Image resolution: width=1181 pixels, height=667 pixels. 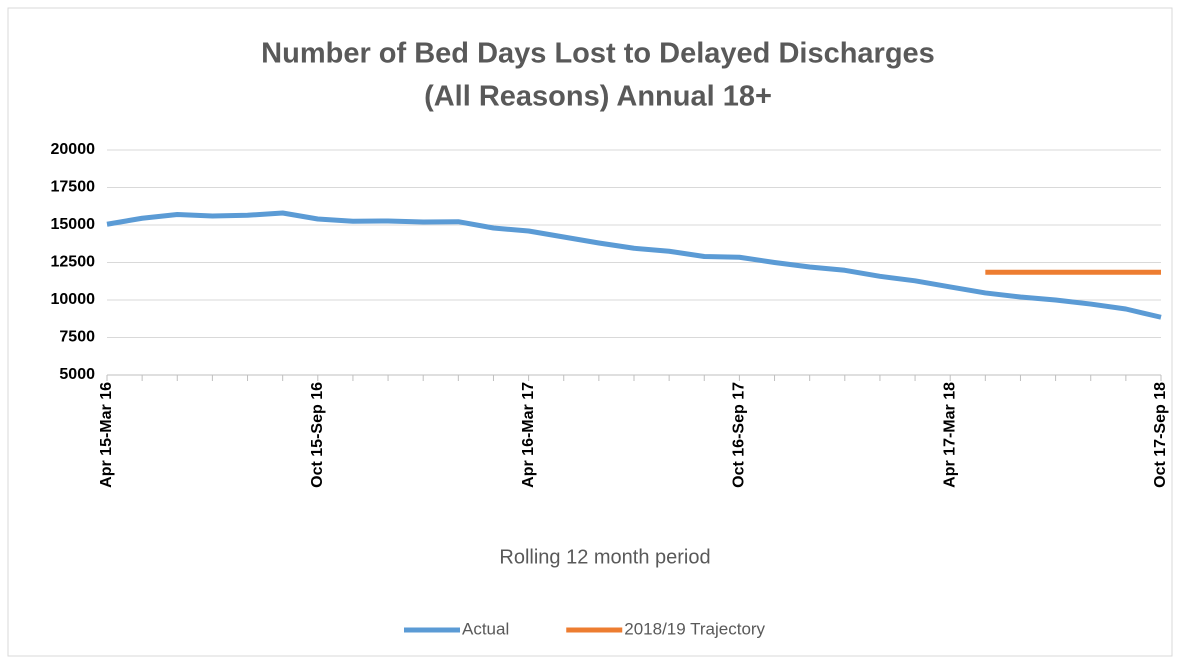 What do you see at coordinates (485, 628) in the screenshot?
I see `legend-label: Actual` at bounding box center [485, 628].